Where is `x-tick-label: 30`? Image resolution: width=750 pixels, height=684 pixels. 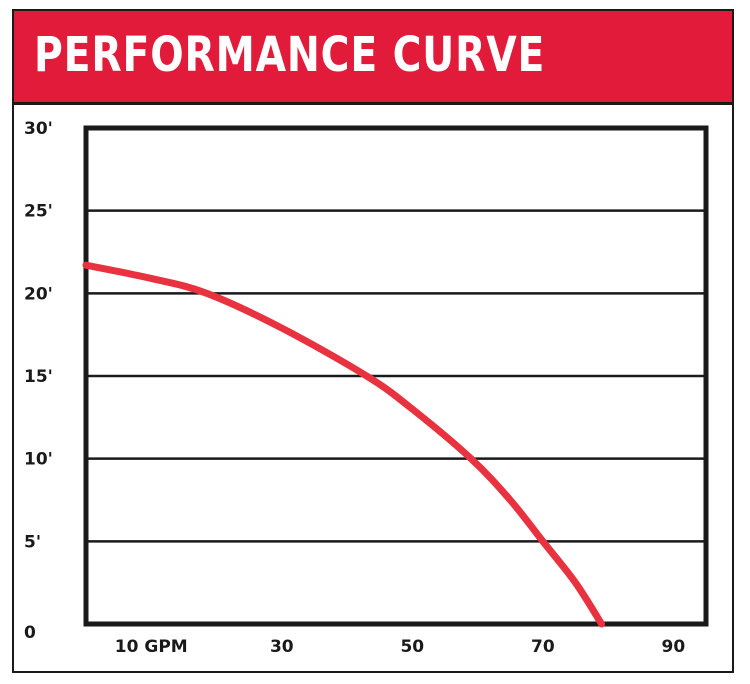 x-tick-label: 30 is located at coordinates (282, 647).